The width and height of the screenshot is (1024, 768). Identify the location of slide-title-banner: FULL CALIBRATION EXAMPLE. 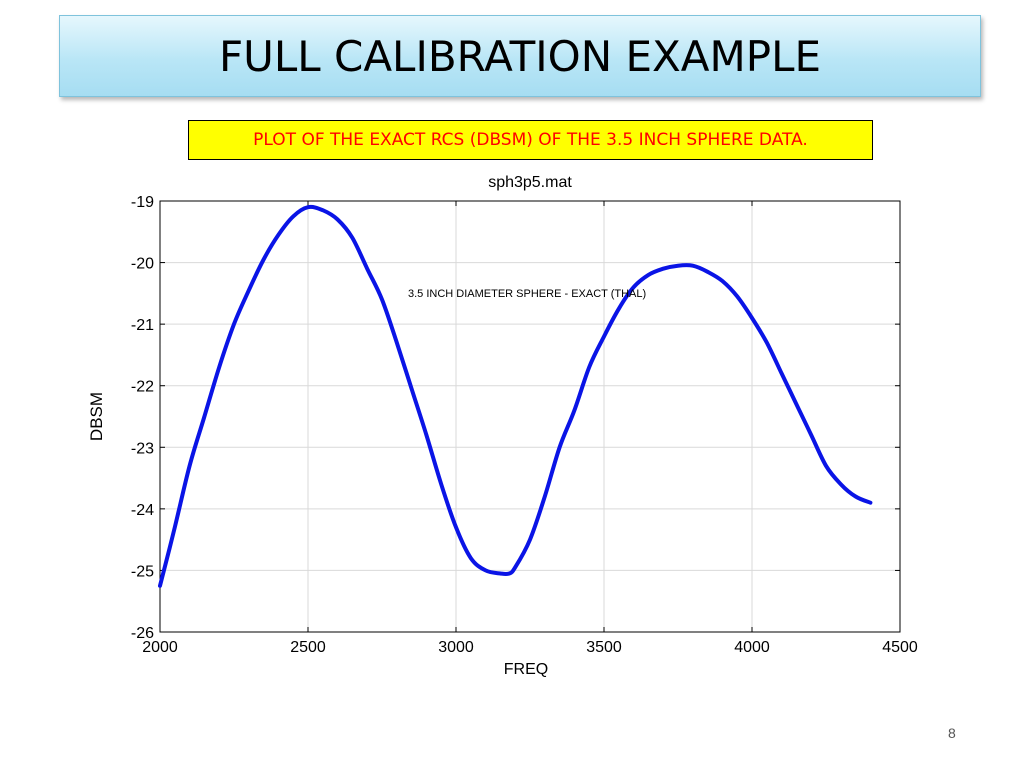
(520, 56).